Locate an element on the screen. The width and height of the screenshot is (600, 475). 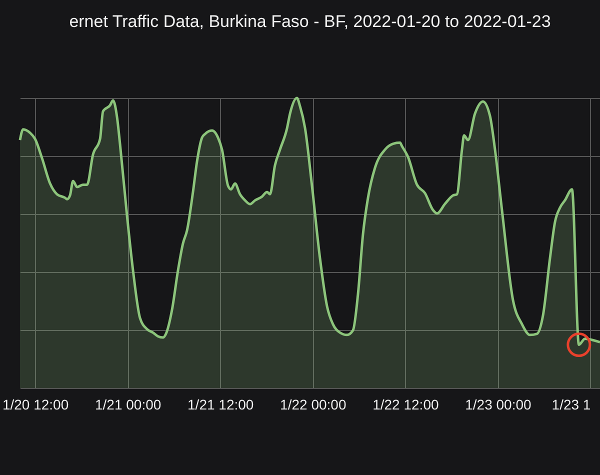
x-tick-label: 1/23 1 is located at coordinates (571, 404).